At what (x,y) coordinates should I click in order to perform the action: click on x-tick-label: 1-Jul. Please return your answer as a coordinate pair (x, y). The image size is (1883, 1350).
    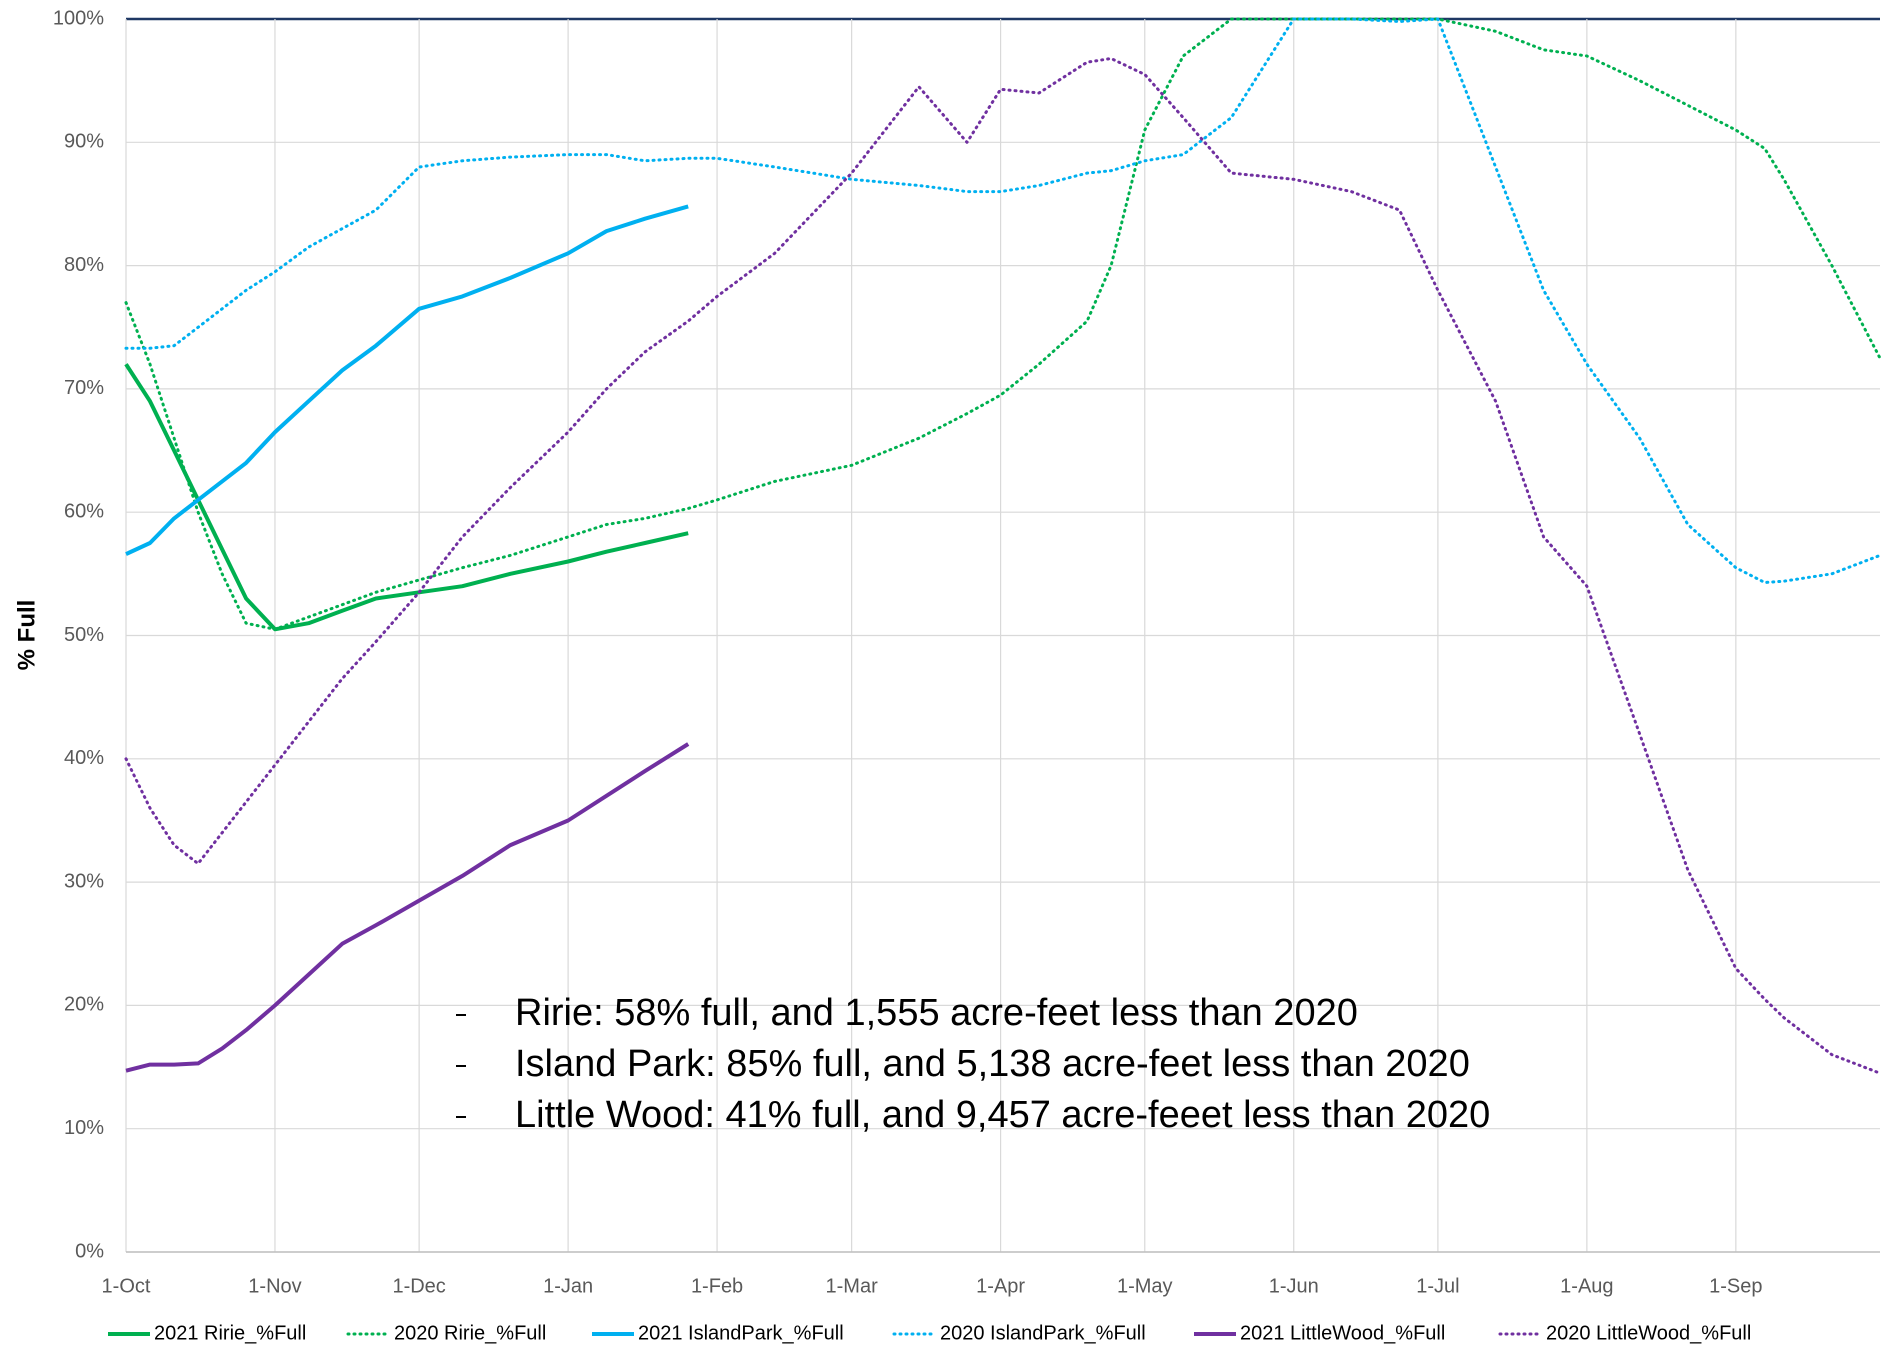
    Looking at the image, I should click on (1437, 1286).